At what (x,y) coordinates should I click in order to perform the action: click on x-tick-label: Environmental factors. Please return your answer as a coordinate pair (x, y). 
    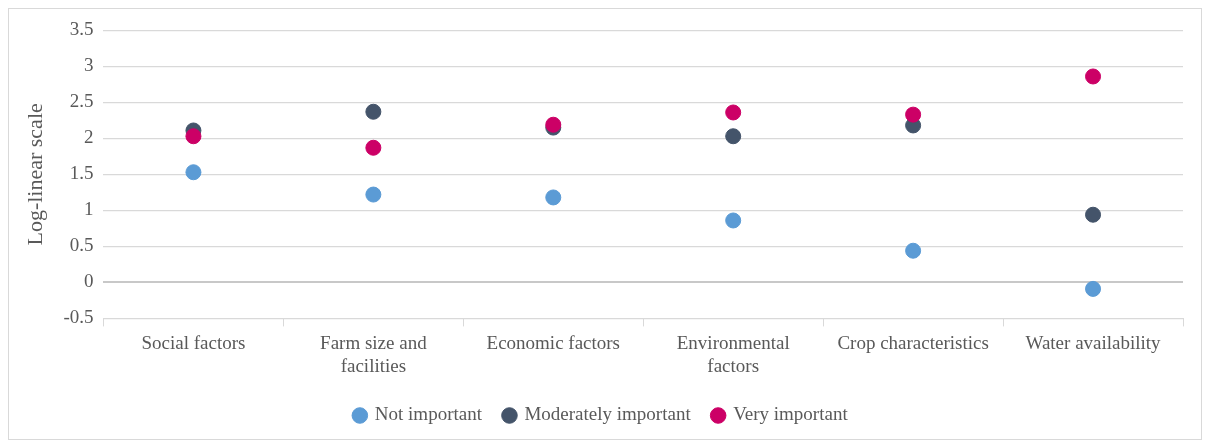
    Looking at the image, I should click on (733, 353).